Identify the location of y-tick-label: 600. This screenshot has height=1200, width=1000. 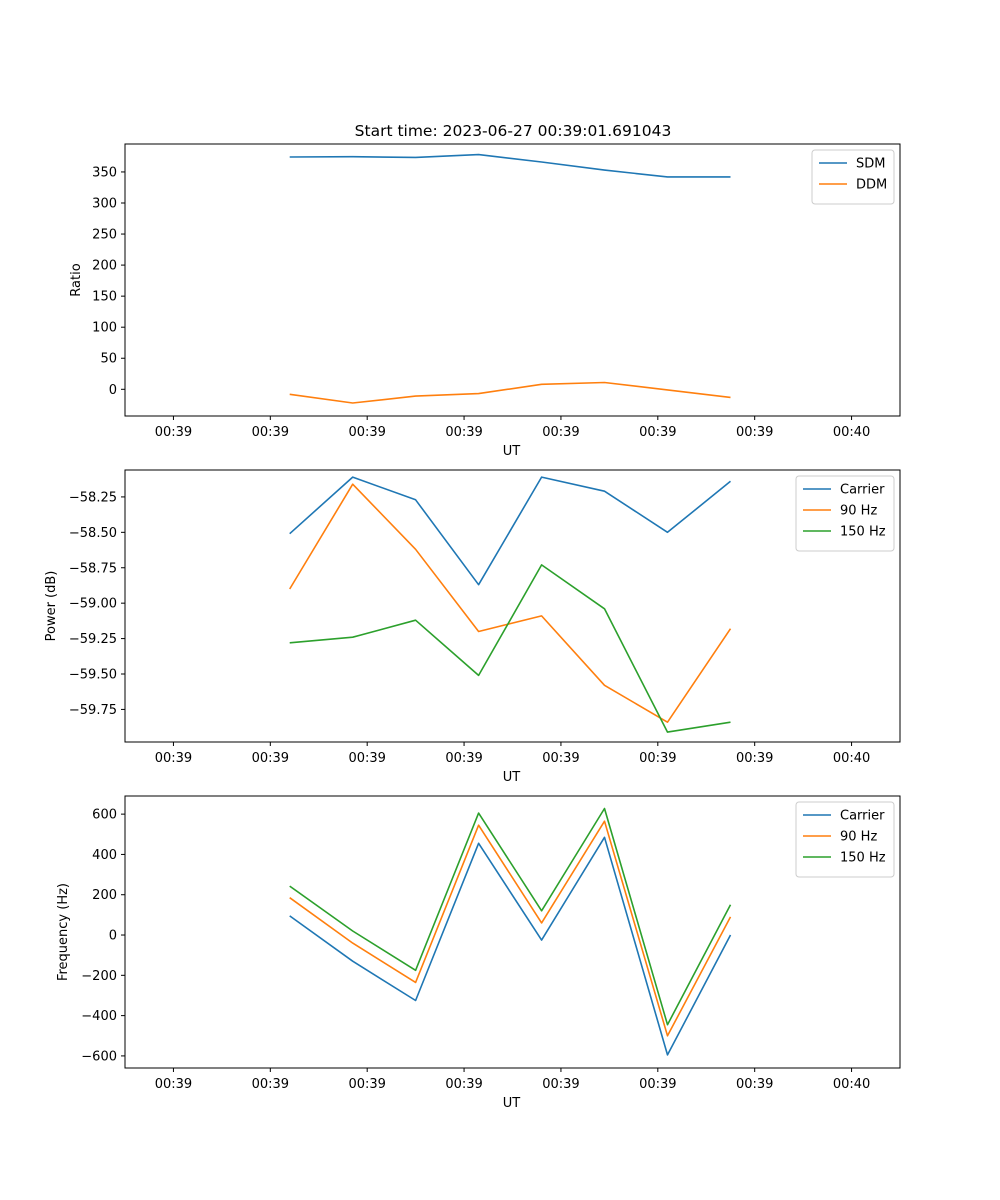
(104, 815).